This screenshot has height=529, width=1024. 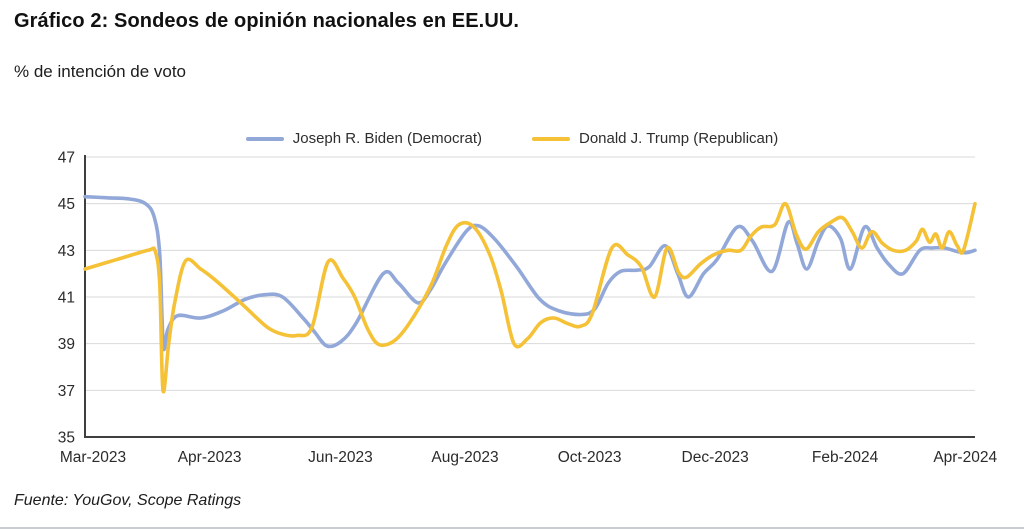 I want to click on x-tick-label: Apr-2024, so click(x=965, y=457).